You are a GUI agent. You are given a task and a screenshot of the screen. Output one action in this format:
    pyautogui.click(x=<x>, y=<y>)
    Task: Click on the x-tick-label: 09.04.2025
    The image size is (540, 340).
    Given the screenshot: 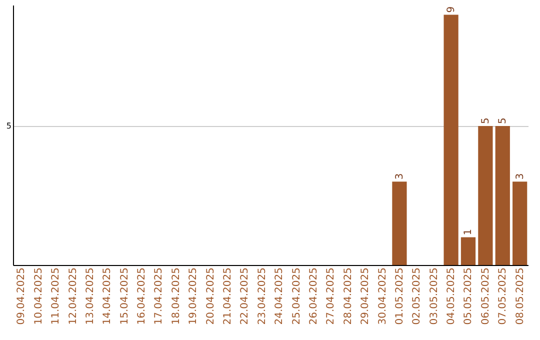 What is the action you would take?
    pyautogui.click(x=22, y=296)
    